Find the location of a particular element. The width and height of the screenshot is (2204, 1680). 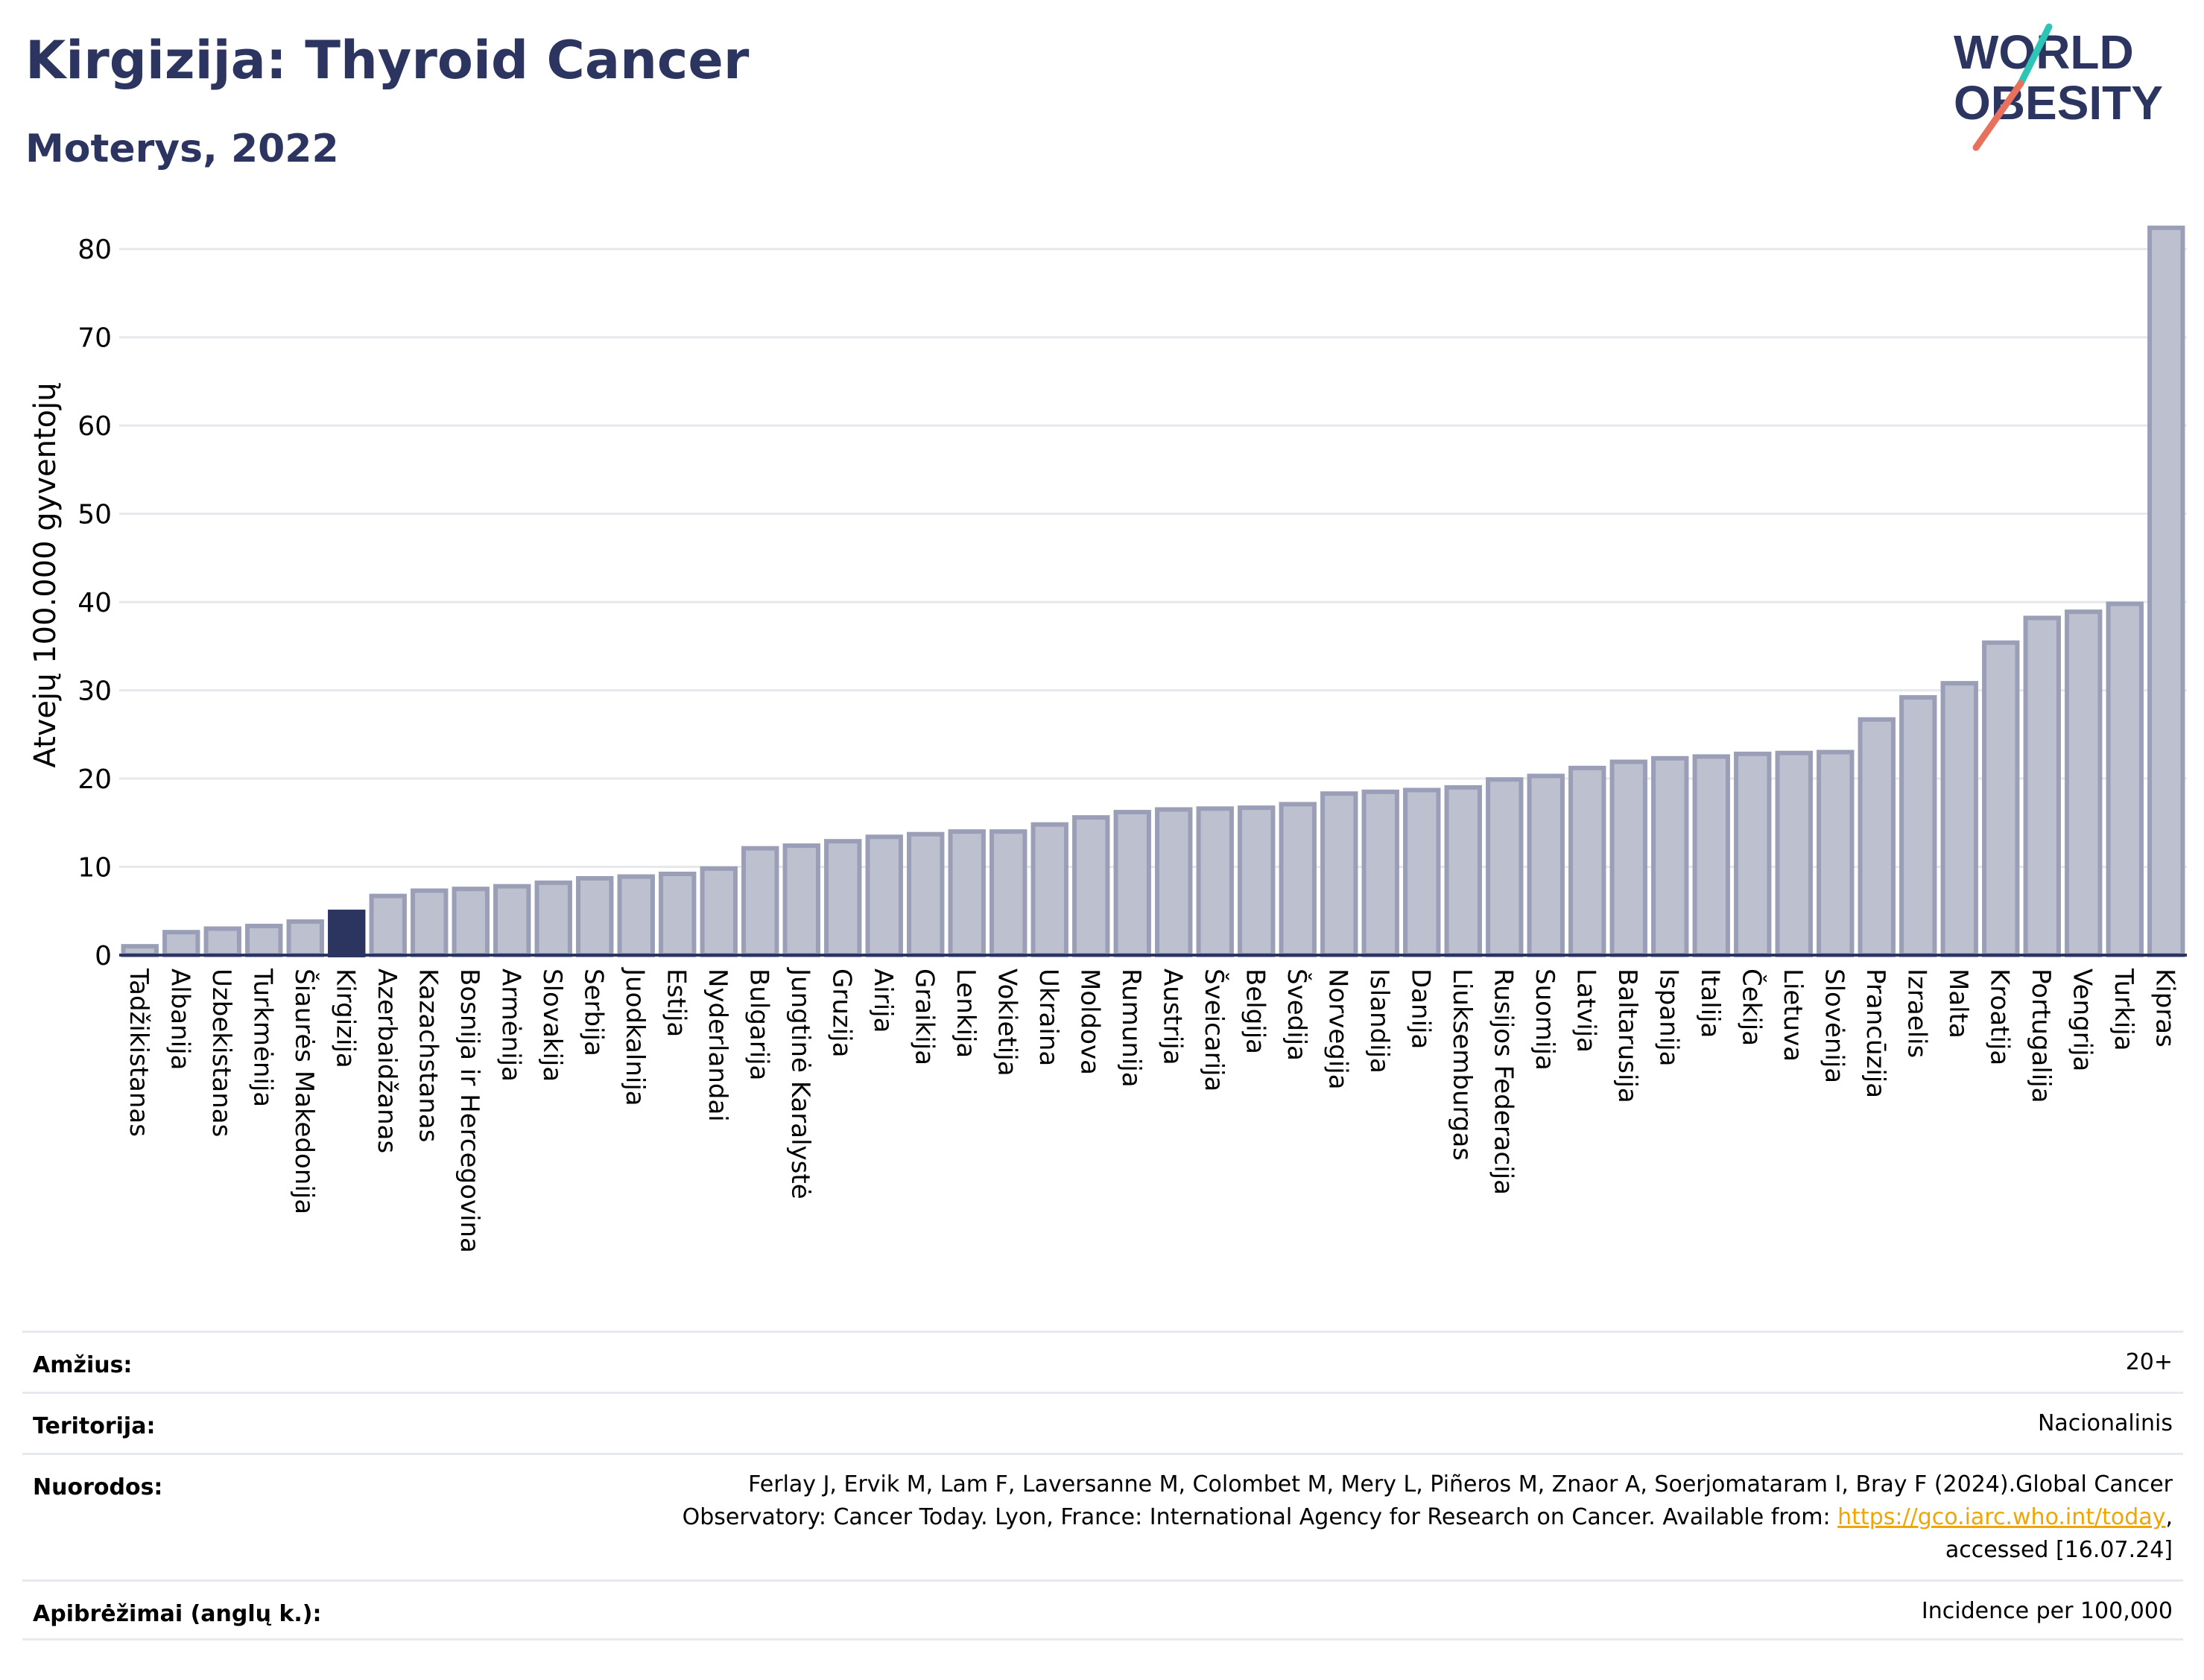

bar-Serbija is located at coordinates (595, 916).